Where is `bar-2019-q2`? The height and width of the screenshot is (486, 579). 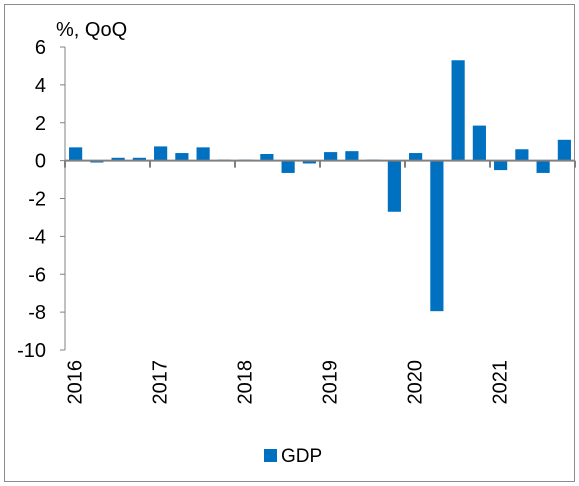
bar-2019-q2 is located at coordinates (352, 156).